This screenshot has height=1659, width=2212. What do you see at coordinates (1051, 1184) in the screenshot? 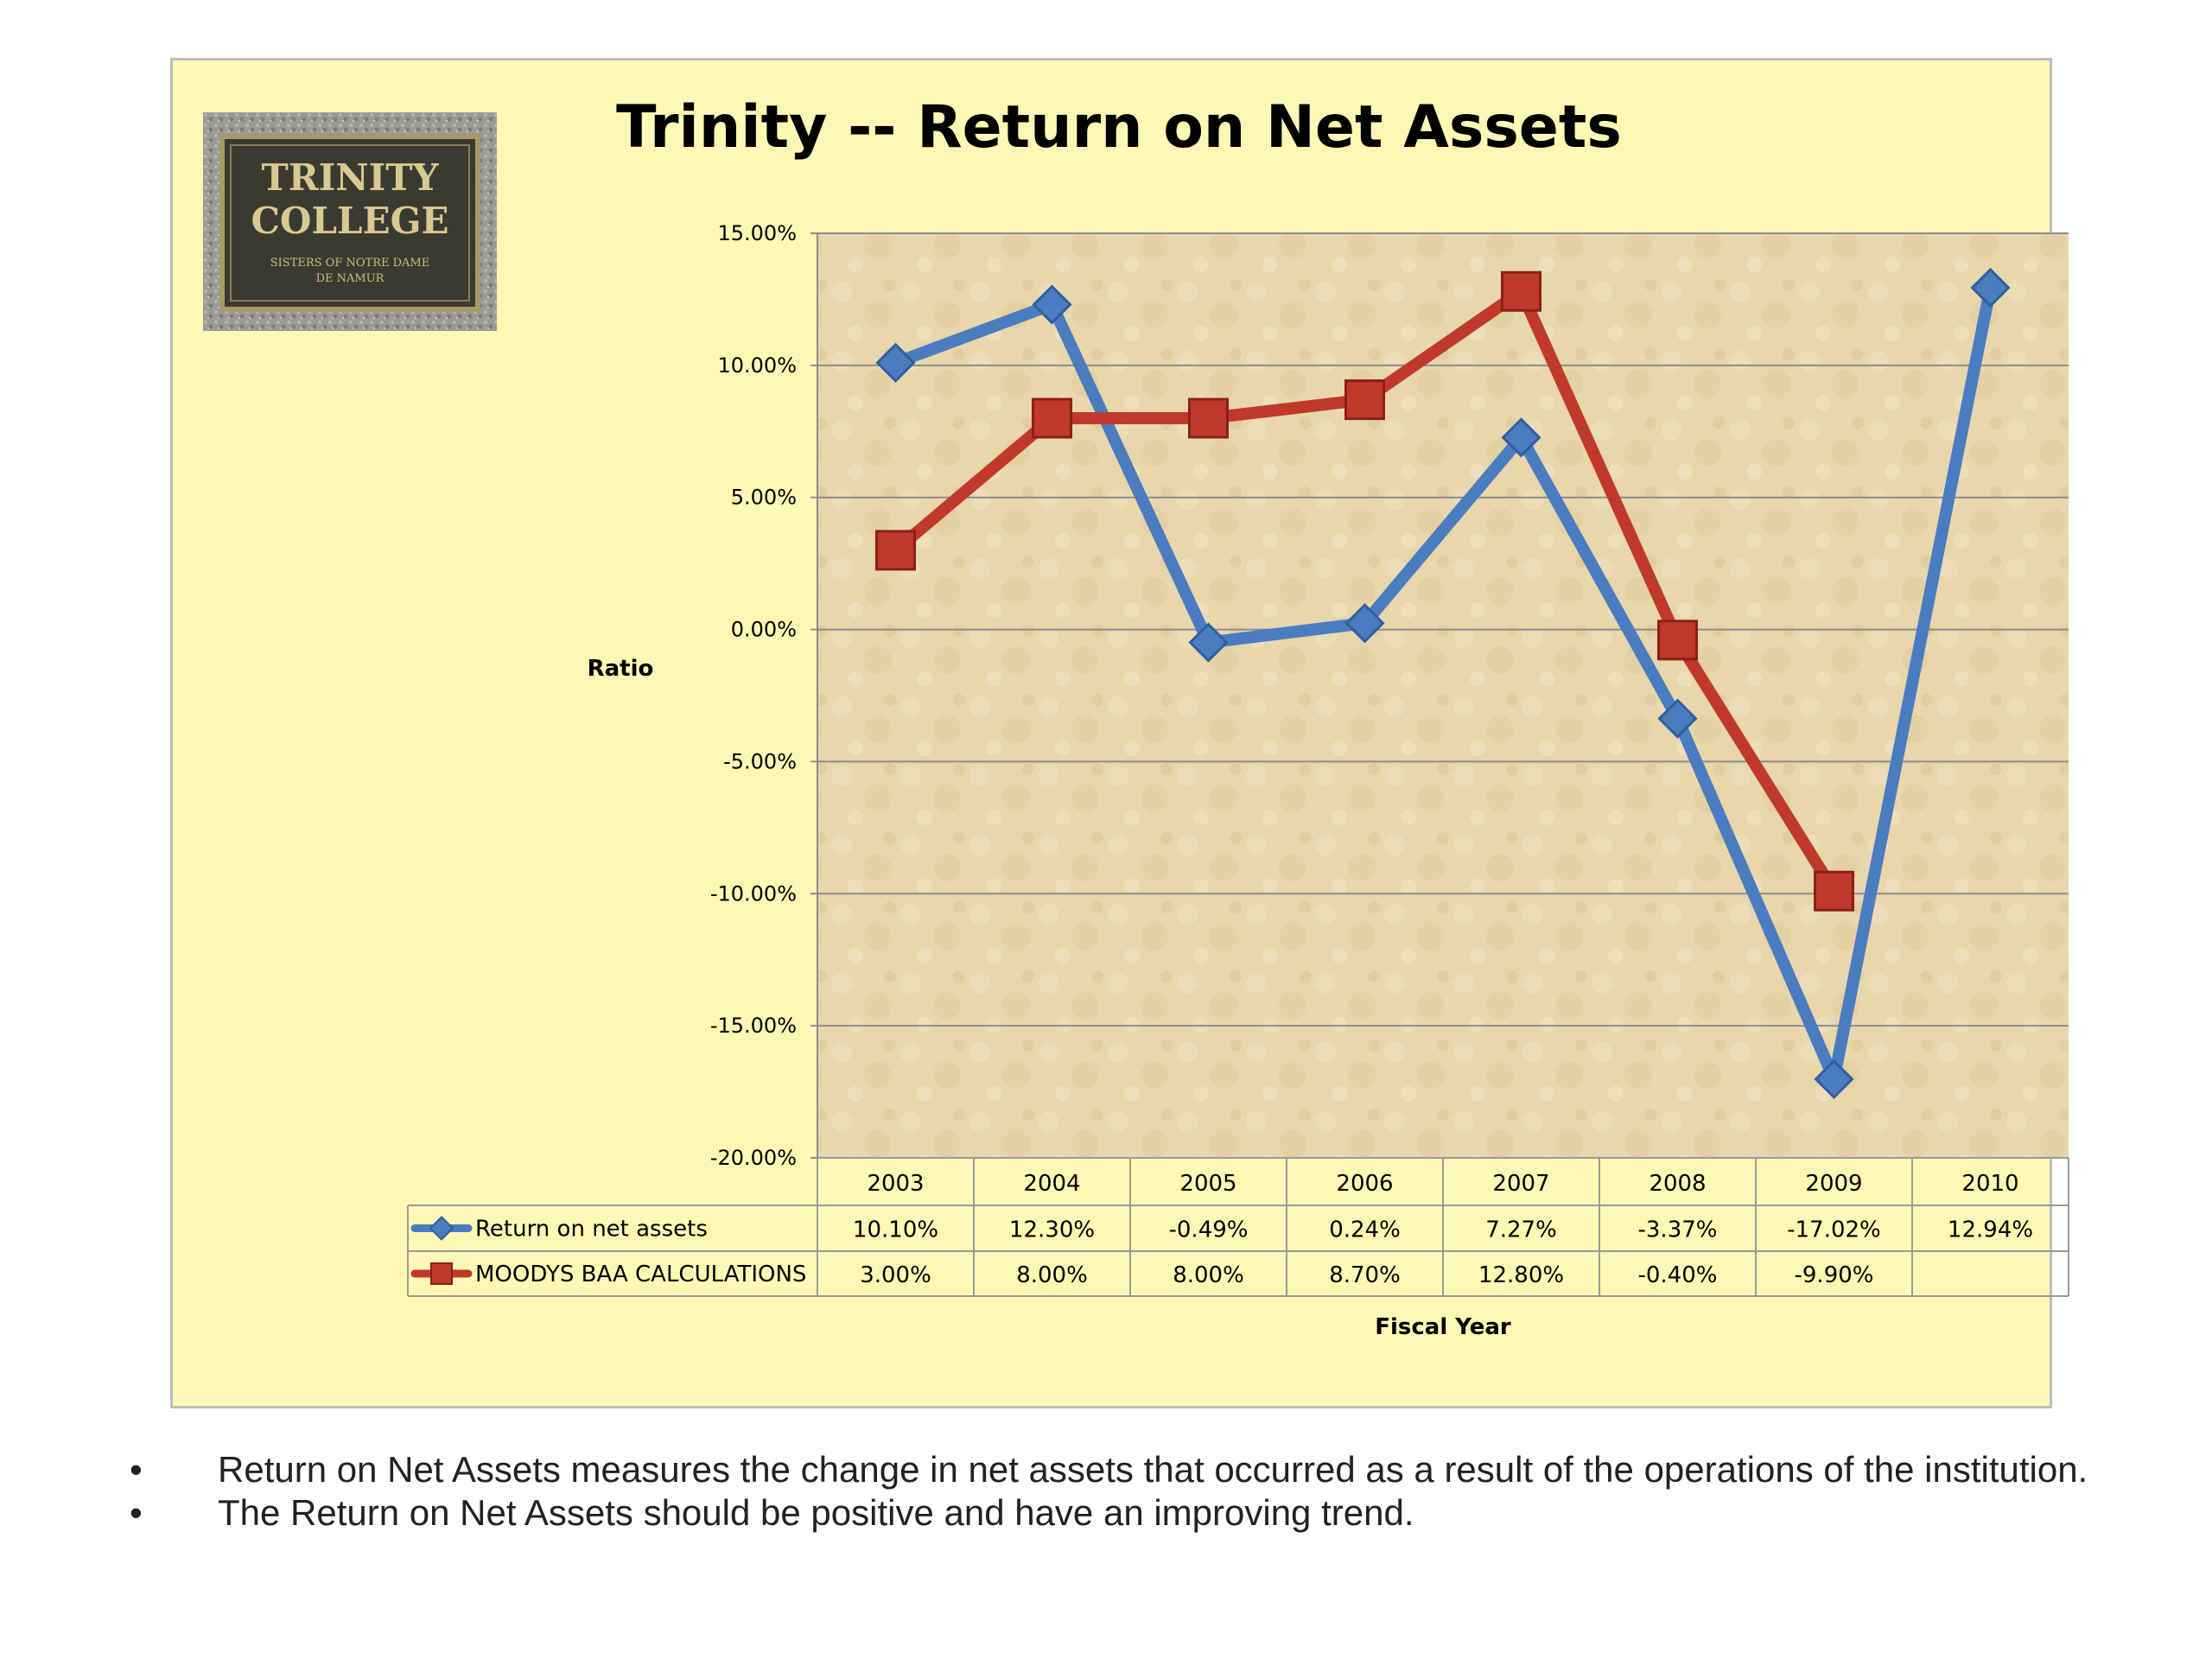
I see `category-label: 2004` at bounding box center [1051, 1184].